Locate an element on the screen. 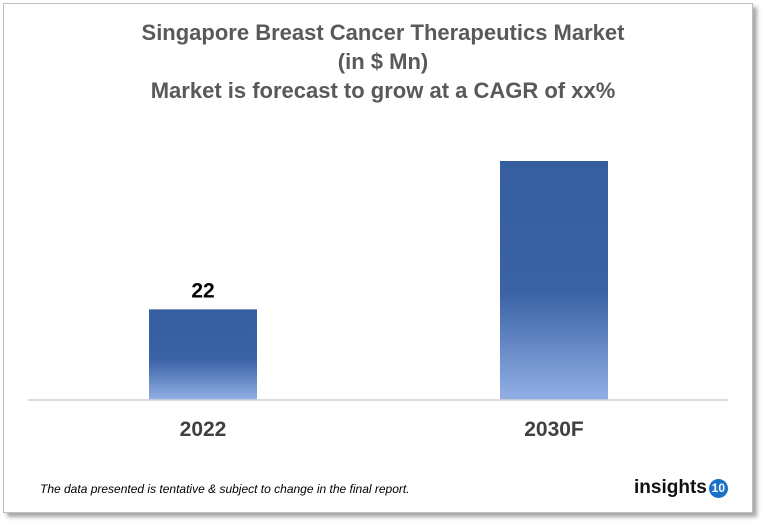 The image size is (766, 525). bar-2030F is located at coordinates (554, 280).